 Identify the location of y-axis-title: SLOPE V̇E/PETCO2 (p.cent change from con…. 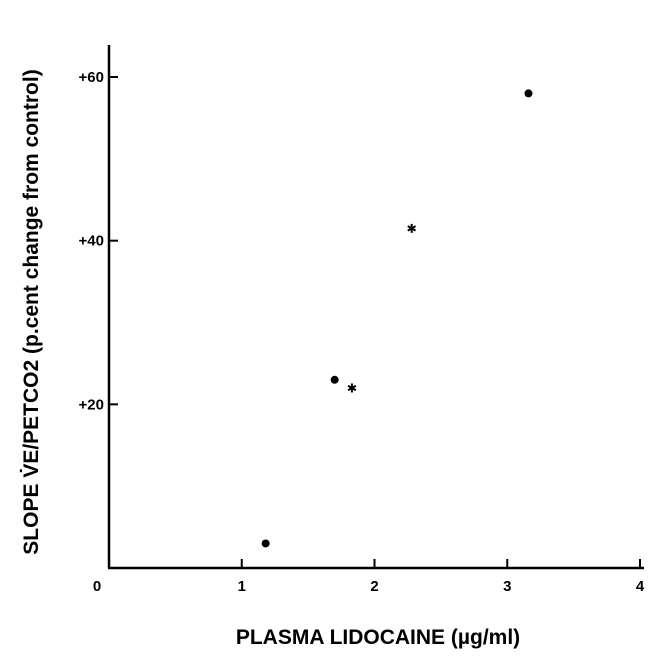
(31, 311).